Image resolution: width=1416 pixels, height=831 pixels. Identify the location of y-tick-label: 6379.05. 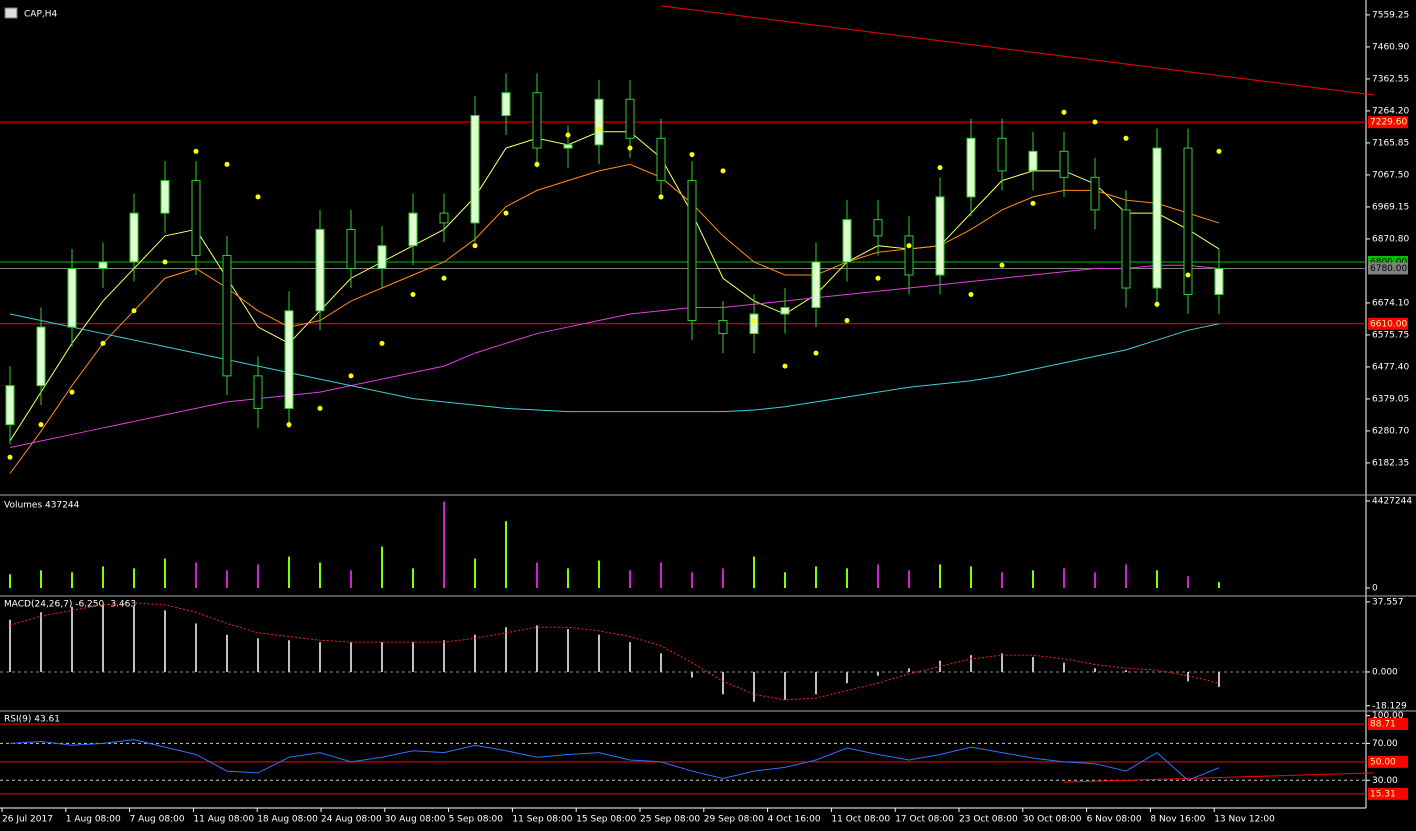
(1390, 399).